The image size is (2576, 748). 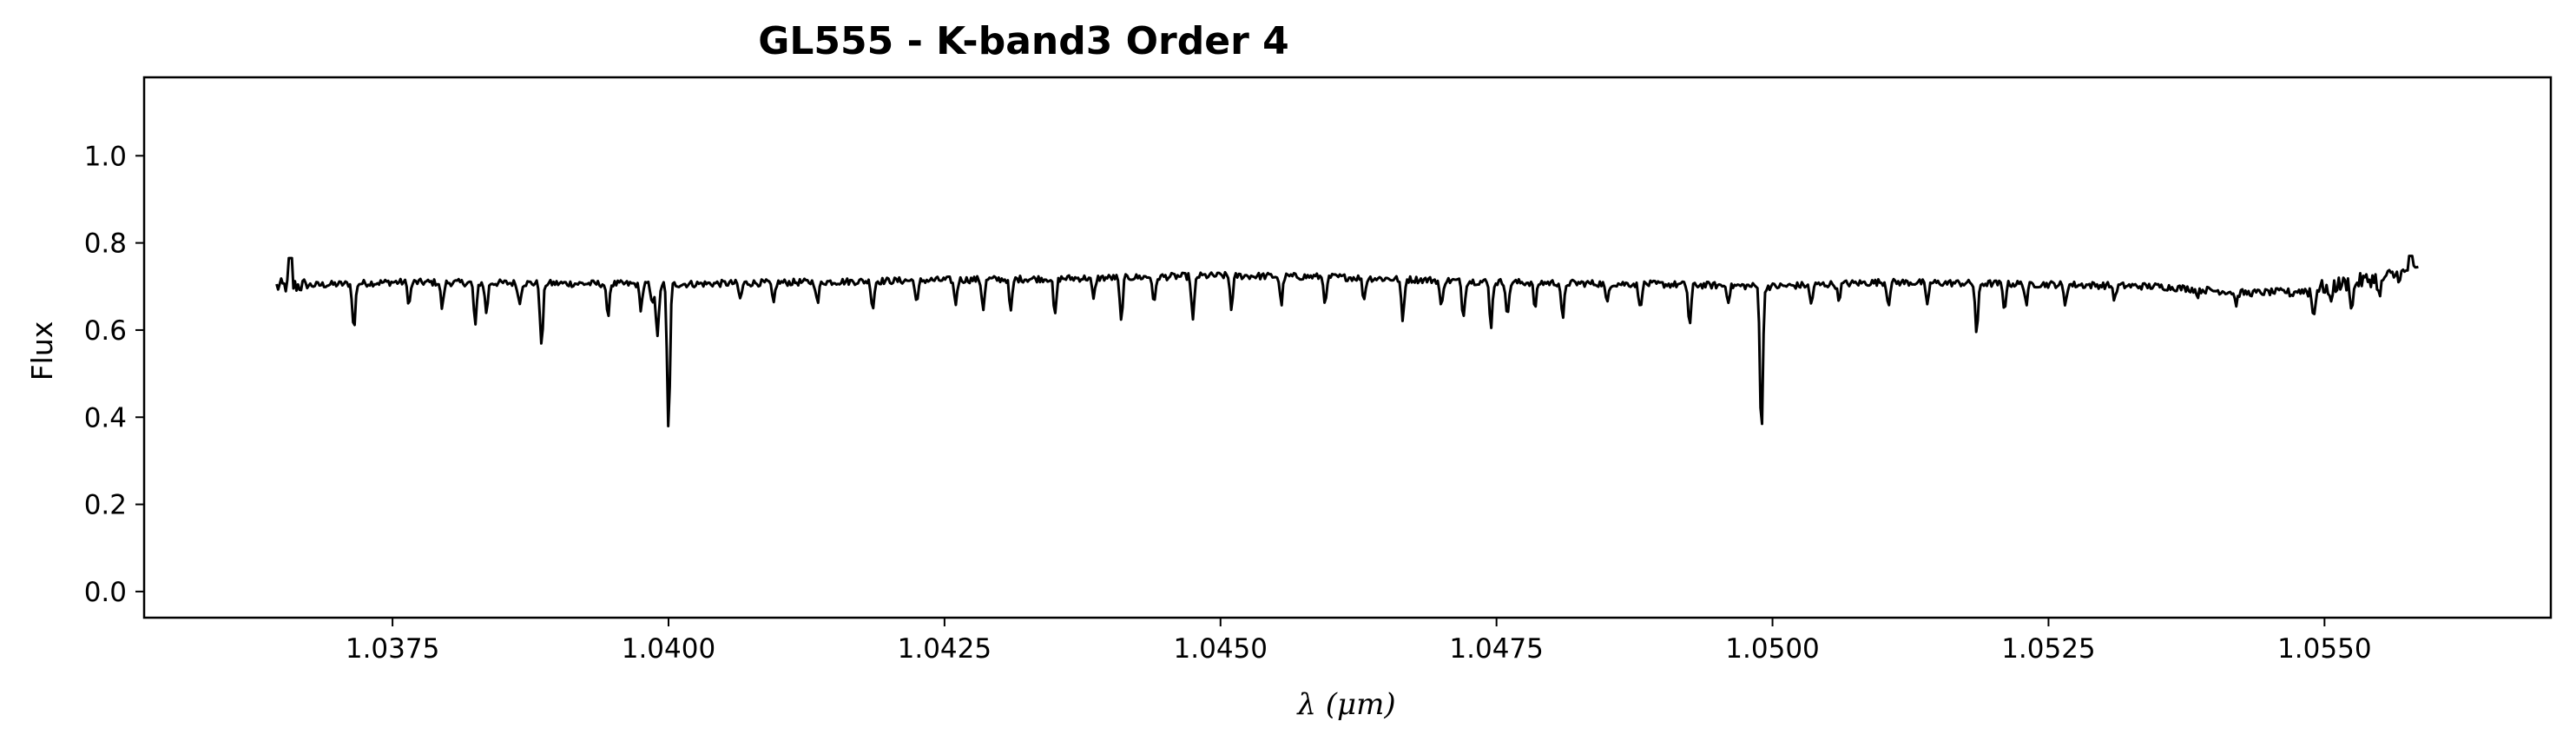 What do you see at coordinates (105, 156) in the screenshot?
I see `y-tick-label: 1.0` at bounding box center [105, 156].